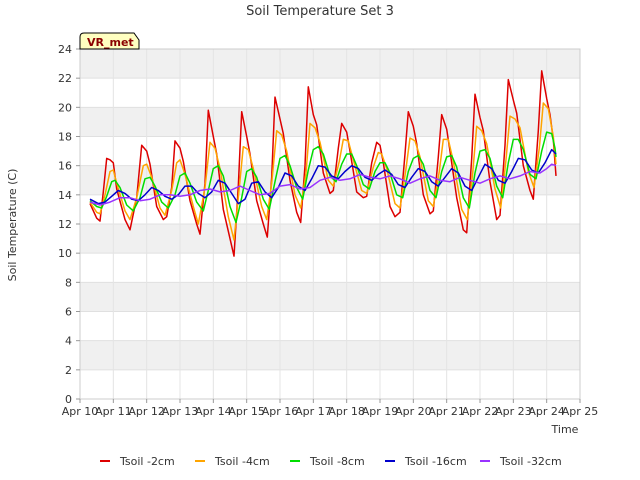  I want to click on x-tick-label: Apr 10, so click(80, 411).